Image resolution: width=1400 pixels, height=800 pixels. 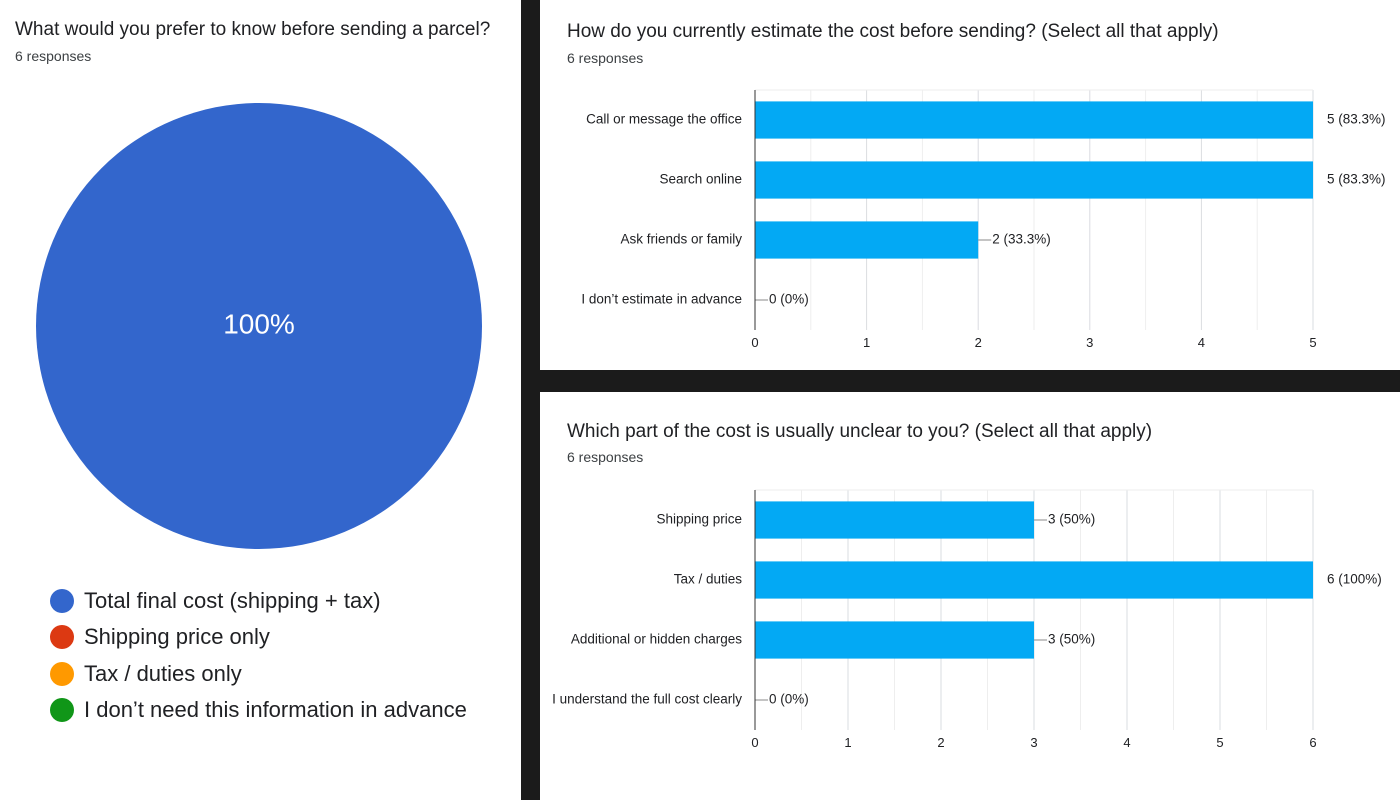 I want to click on estimate-method-tick-label: 0, so click(x=754, y=342).